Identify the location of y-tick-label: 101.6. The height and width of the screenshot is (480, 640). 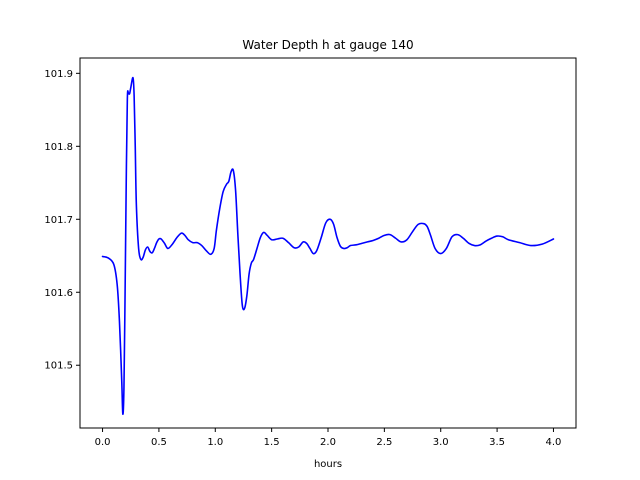
(58, 293).